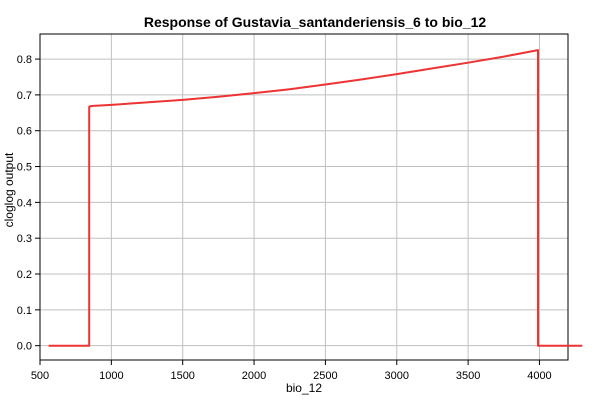 The width and height of the screenshot is (600, 400). Describe the element at coordinates (9, 189) in the screenshot. I see `y-axis-label: cloglog output` at that location.